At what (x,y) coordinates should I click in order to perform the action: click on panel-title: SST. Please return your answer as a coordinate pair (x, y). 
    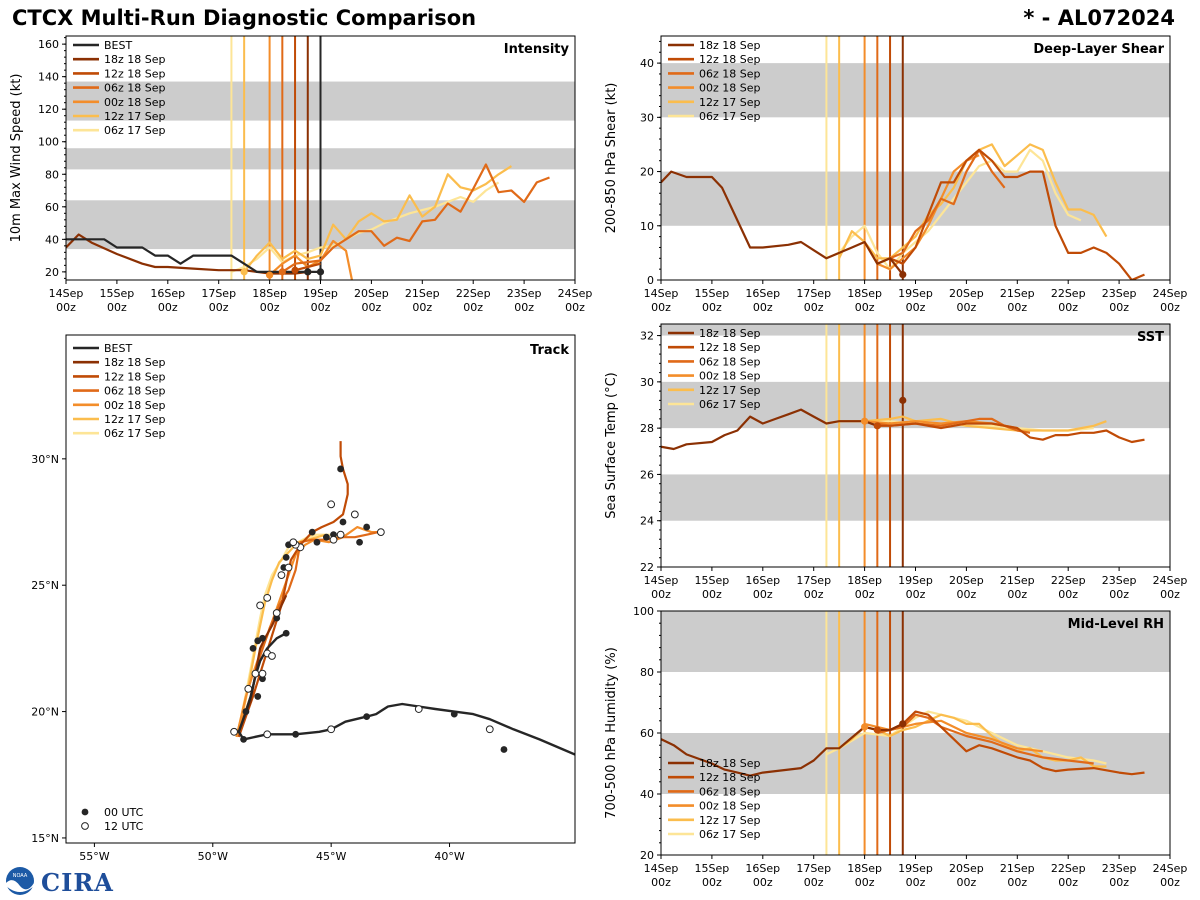
    Looking at the image, I should click on (1150, 337).